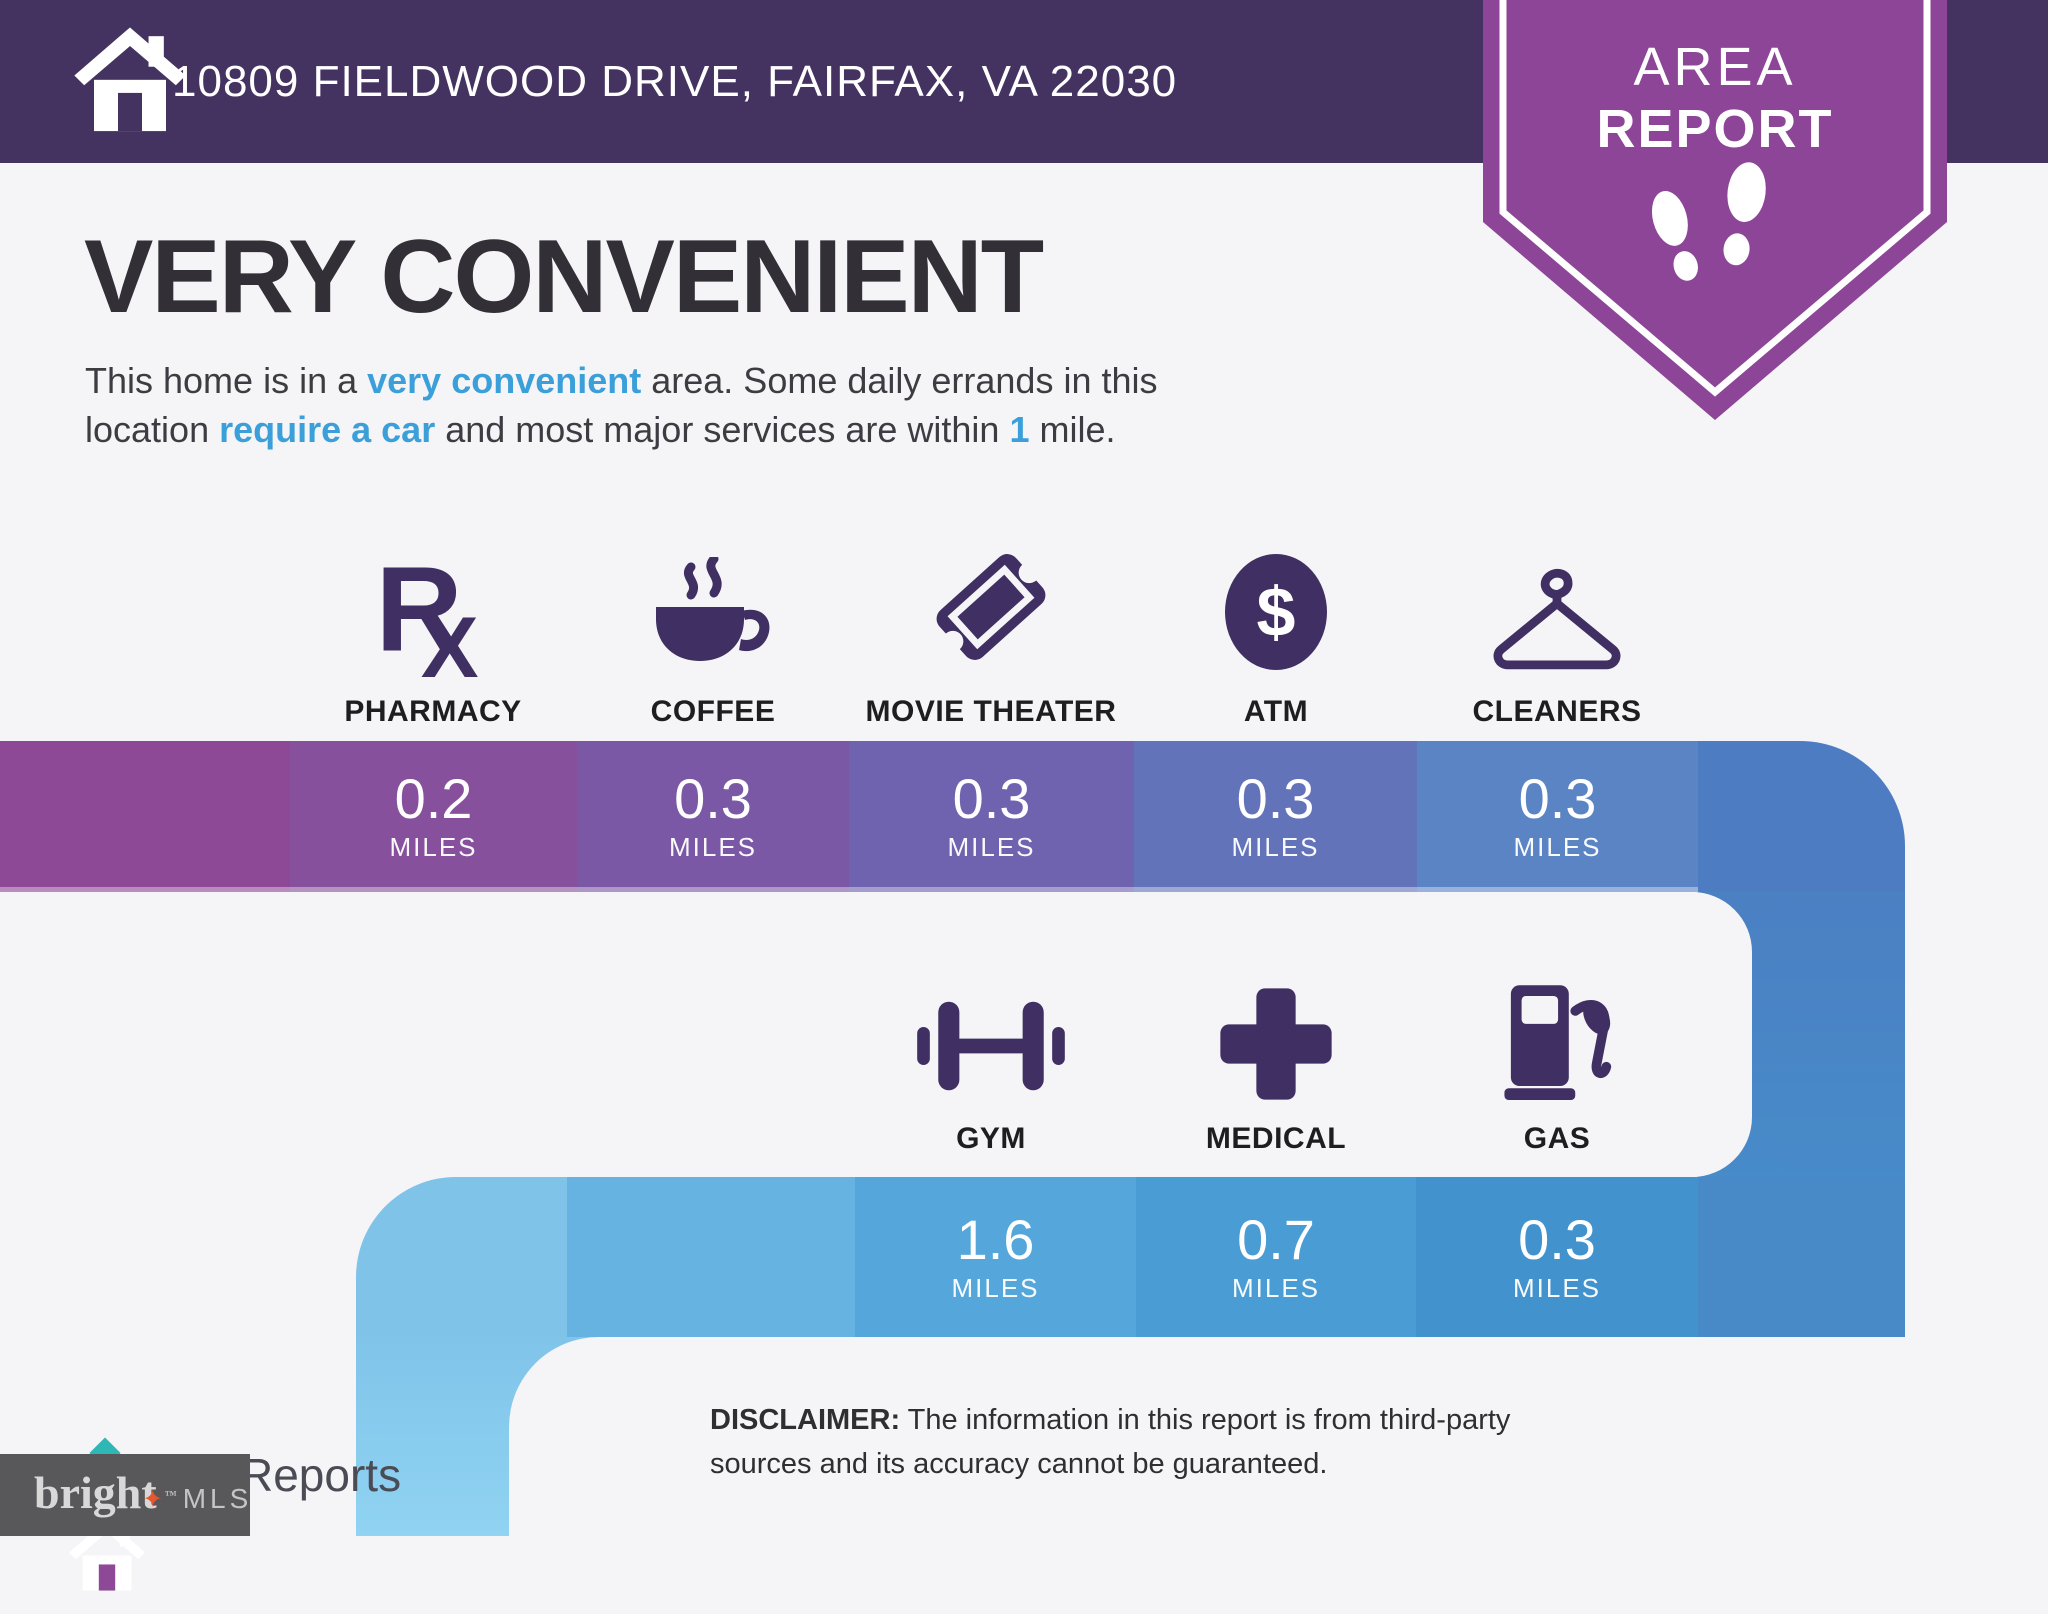  I want to click on svg-text: X, so click(450, 638).